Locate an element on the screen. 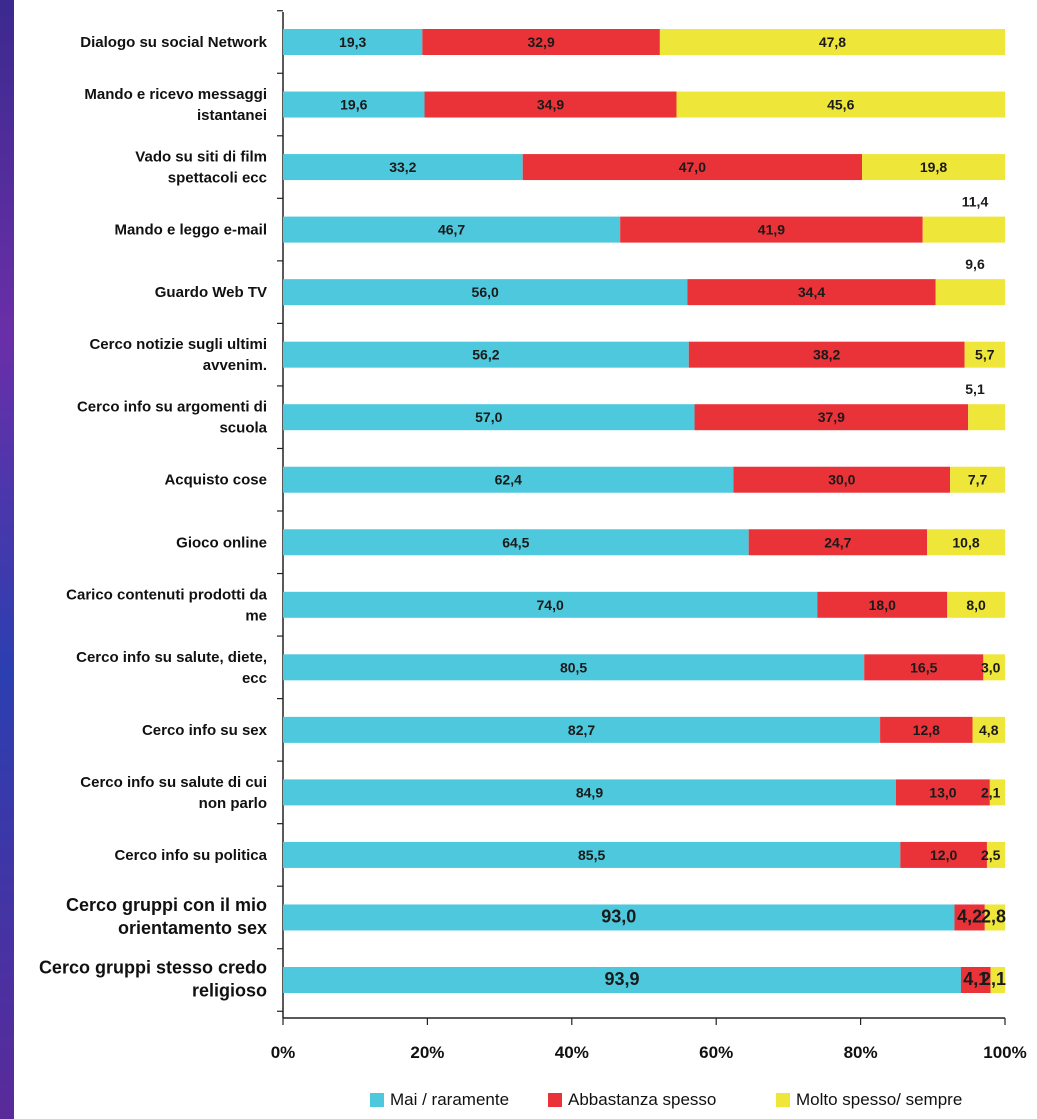  value-label: 4,2 is located at coordinates (969, 916).